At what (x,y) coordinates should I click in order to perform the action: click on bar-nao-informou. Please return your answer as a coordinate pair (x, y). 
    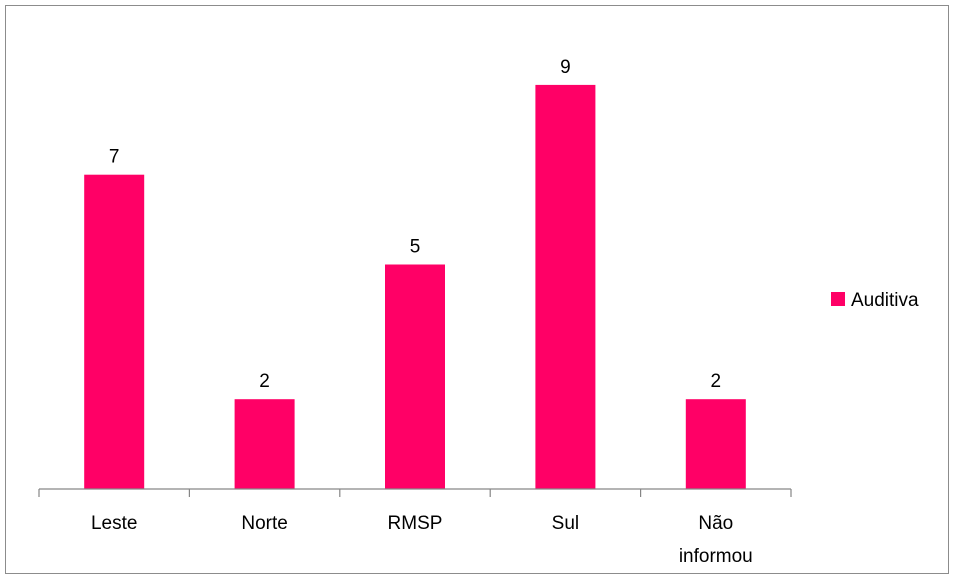
    Looking at the image, I should click on (715, 444).